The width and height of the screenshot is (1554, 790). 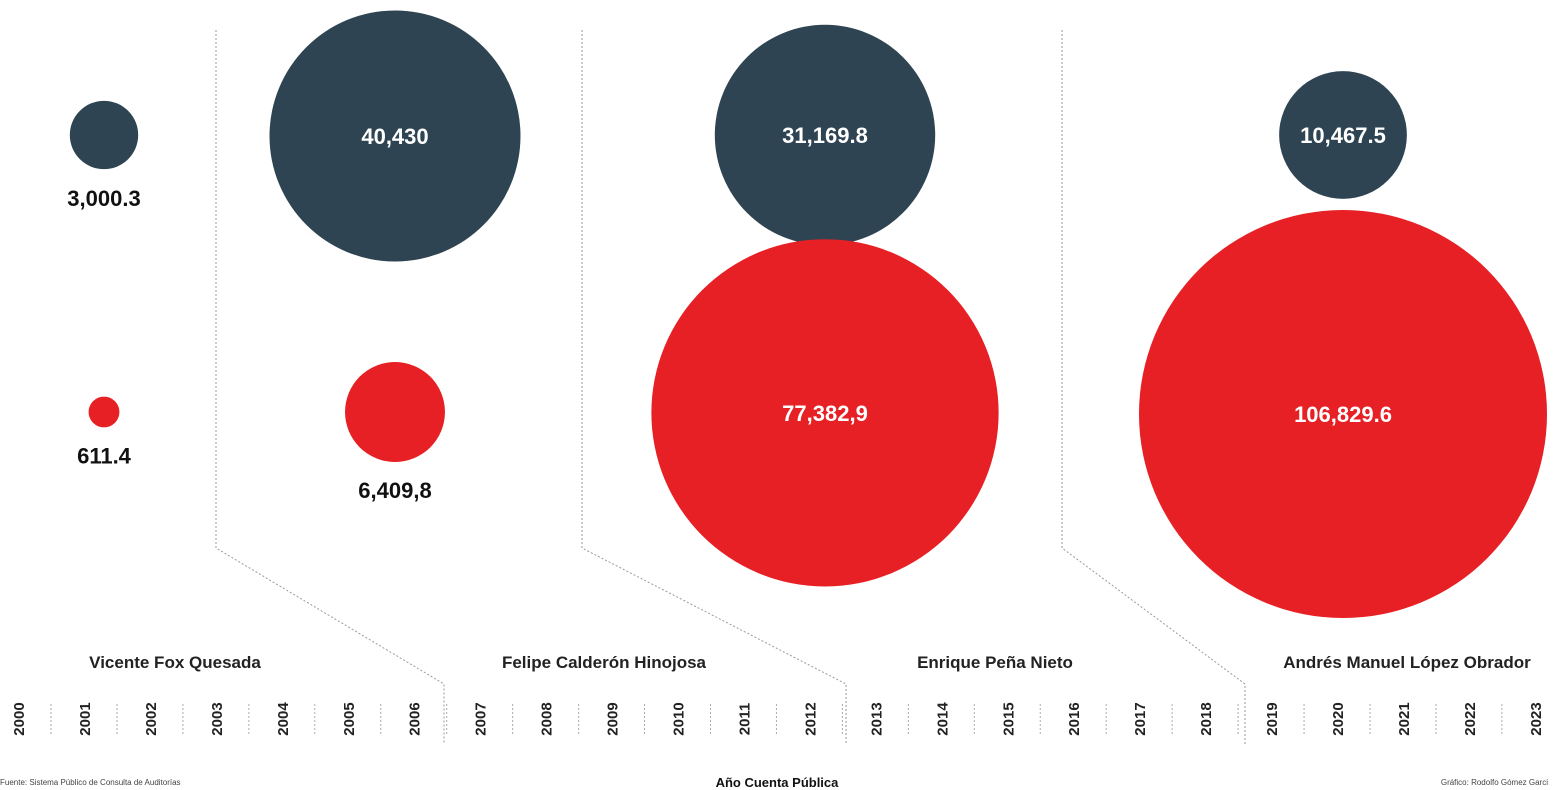 What do you see at coordinates (1008, 718) in the screenshot?
I see `year-tick-label: 2015` at bounding box center [1008, 718].